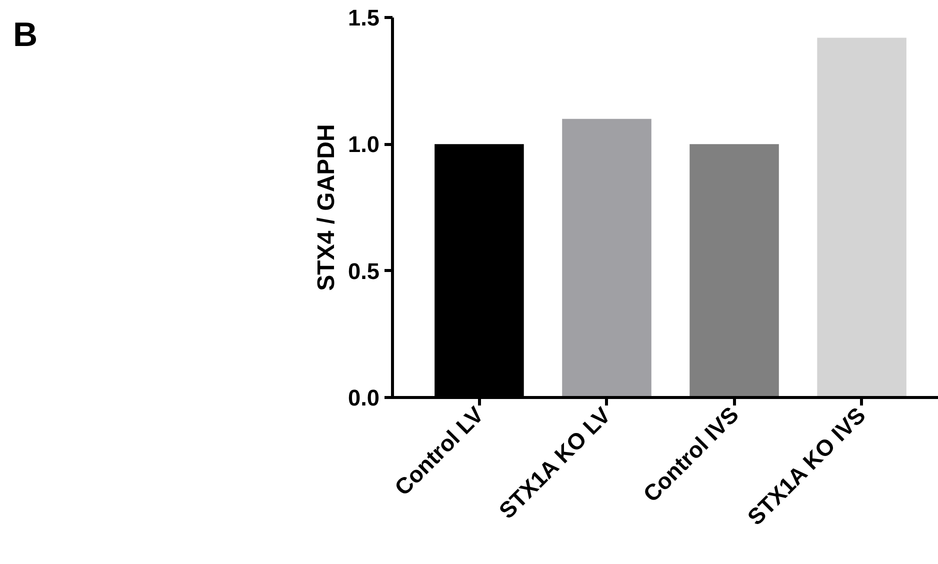 Image resolution: width=938 pixels, height=564 pixels. Describe the element at coordinates (364, 17) in the screenshot. I see `y-tick-label: 1.5` at that location.